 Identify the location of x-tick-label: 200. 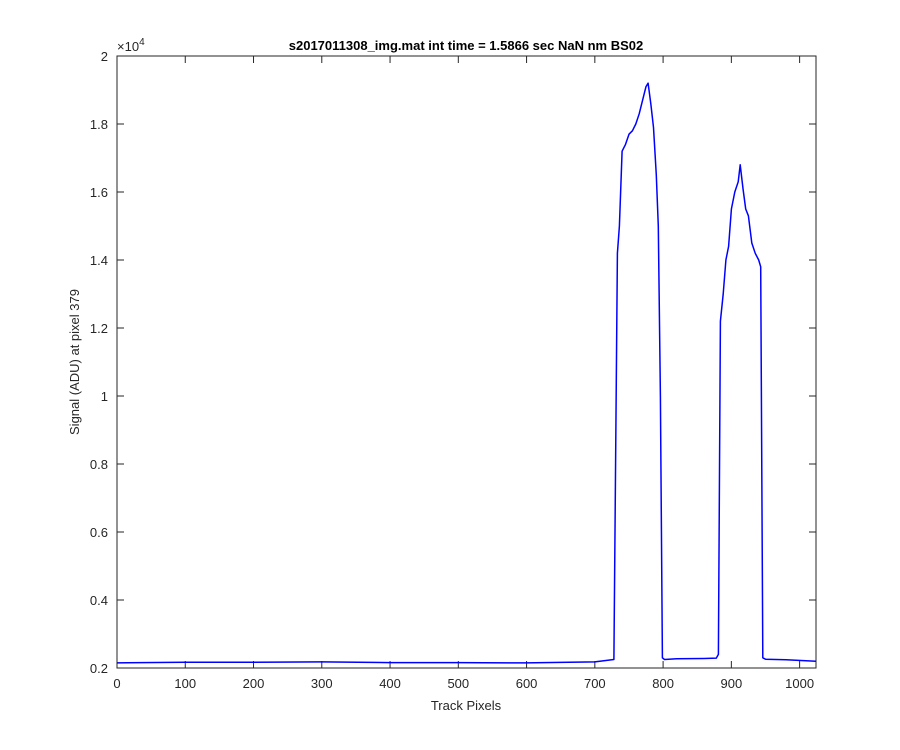
(254, 683).